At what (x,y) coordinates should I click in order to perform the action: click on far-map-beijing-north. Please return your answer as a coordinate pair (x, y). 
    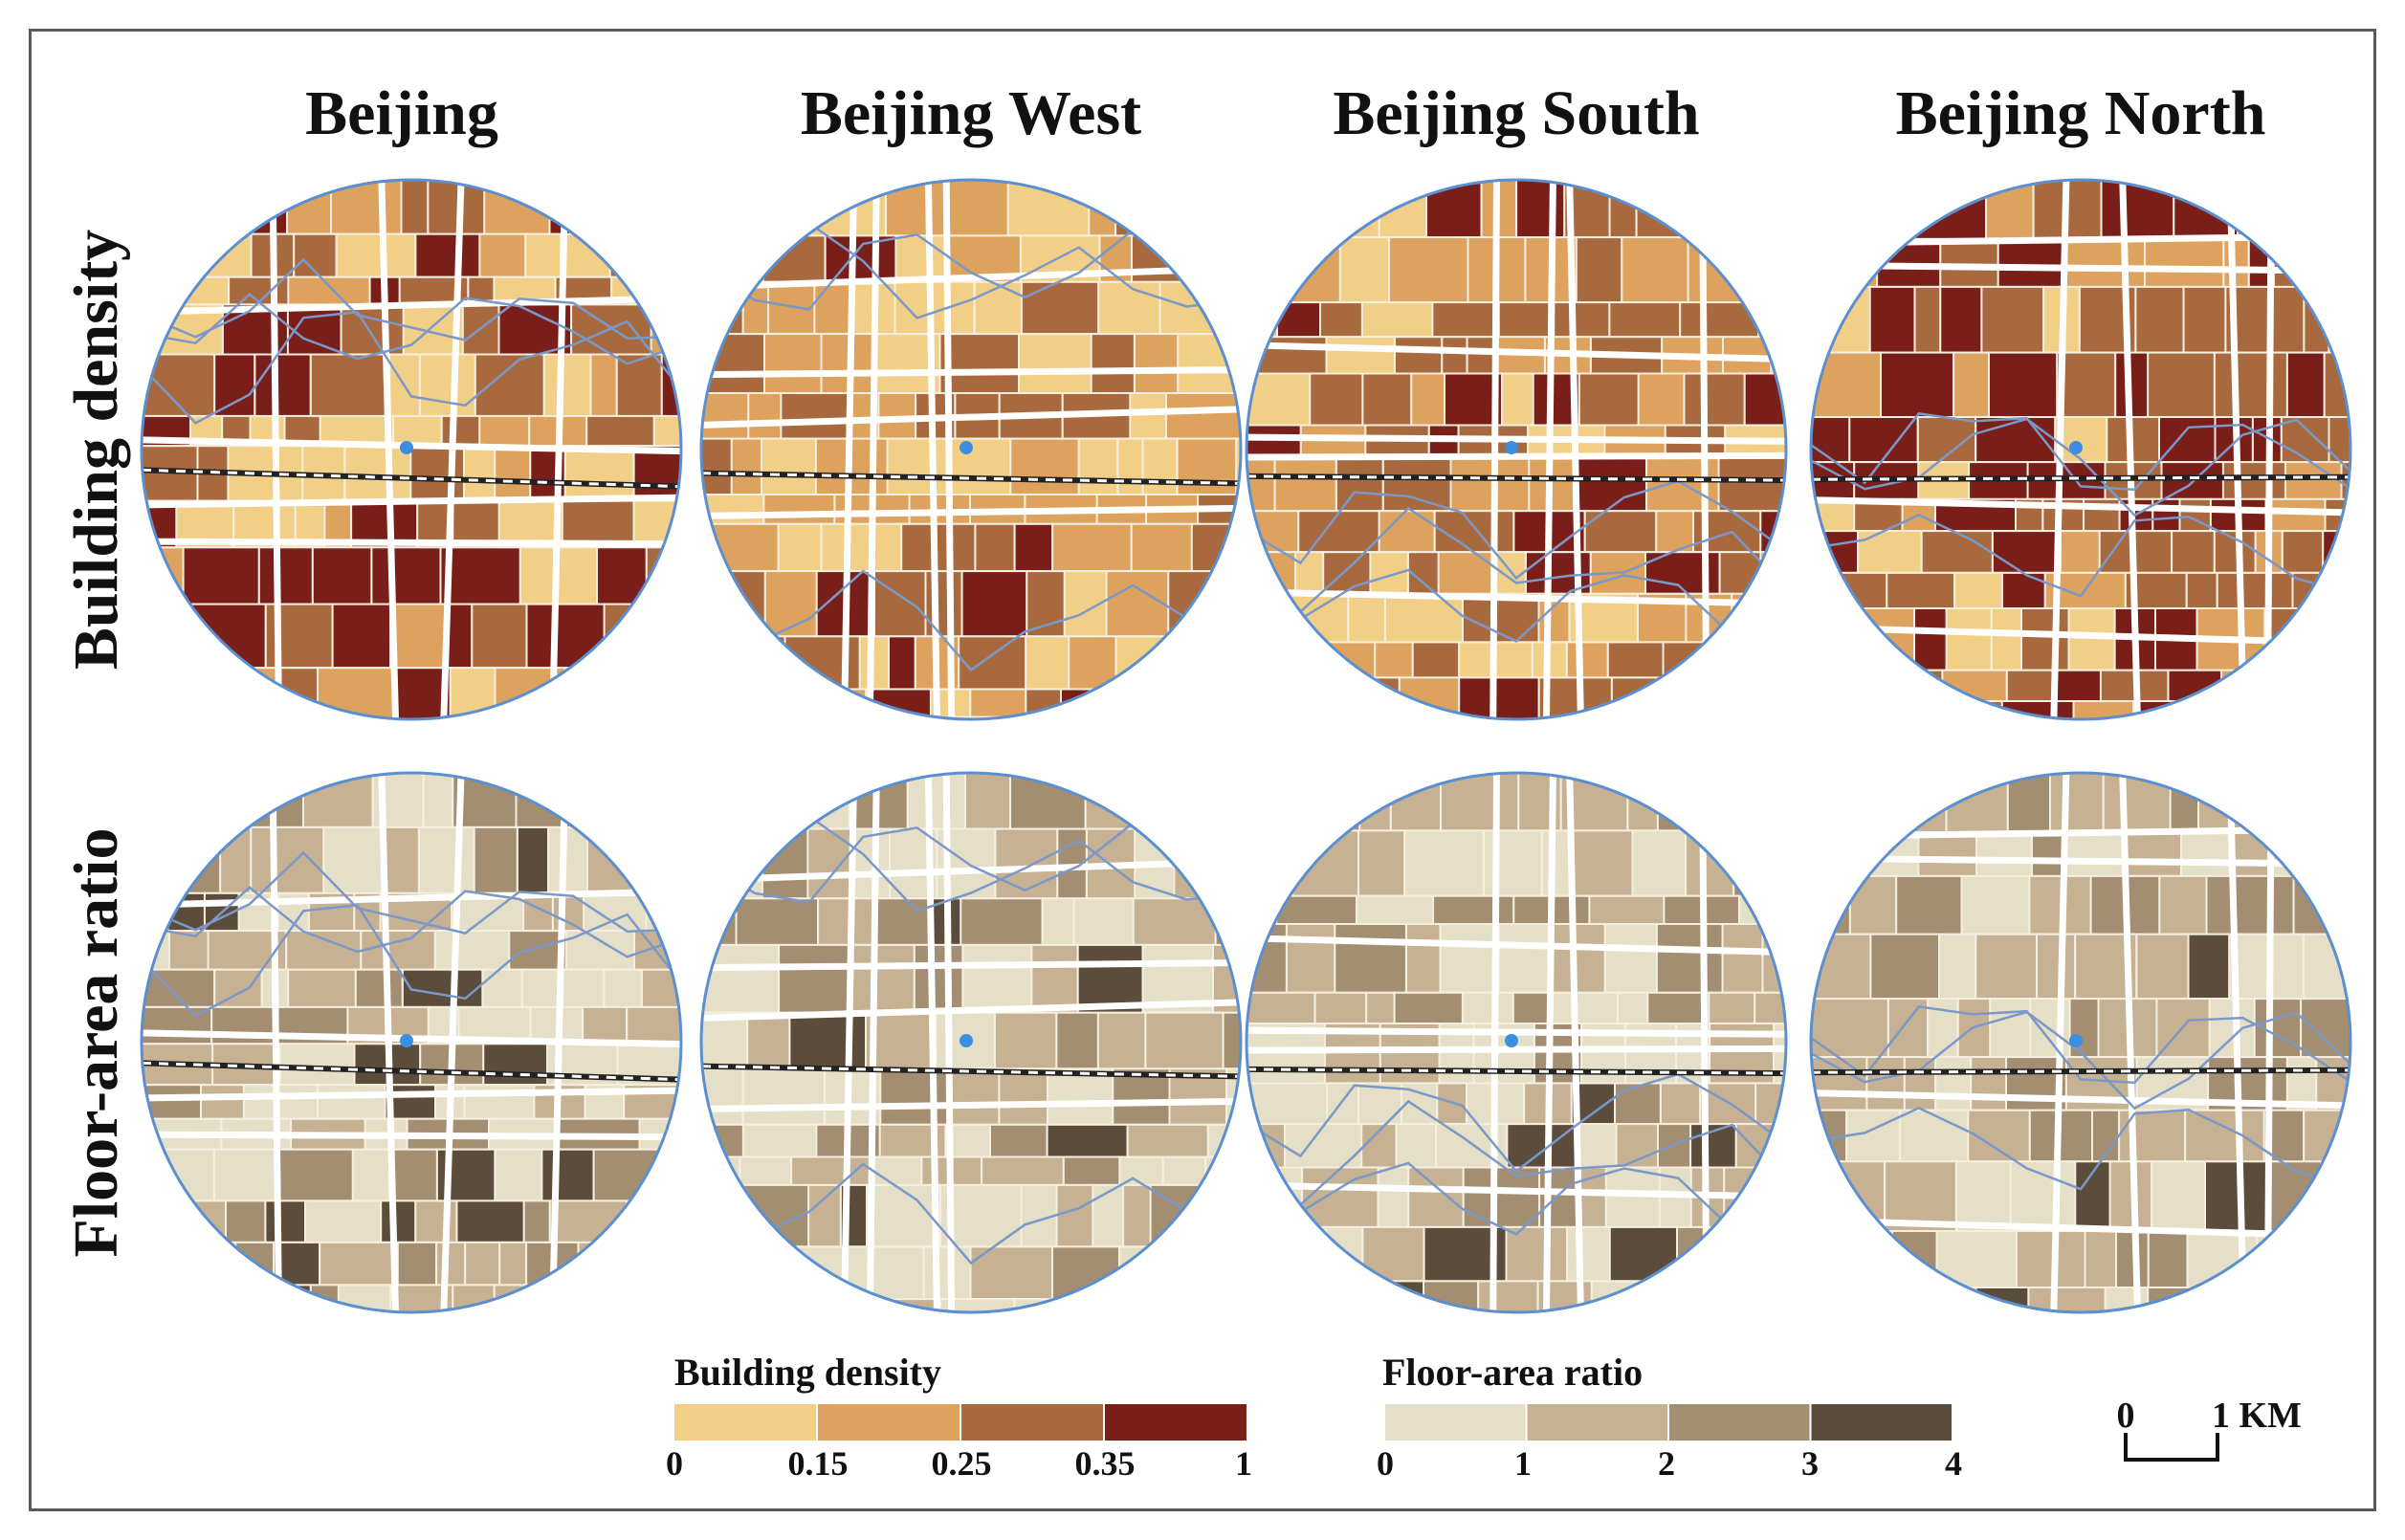
    Looking at the image, I should click on (2080, 1042).